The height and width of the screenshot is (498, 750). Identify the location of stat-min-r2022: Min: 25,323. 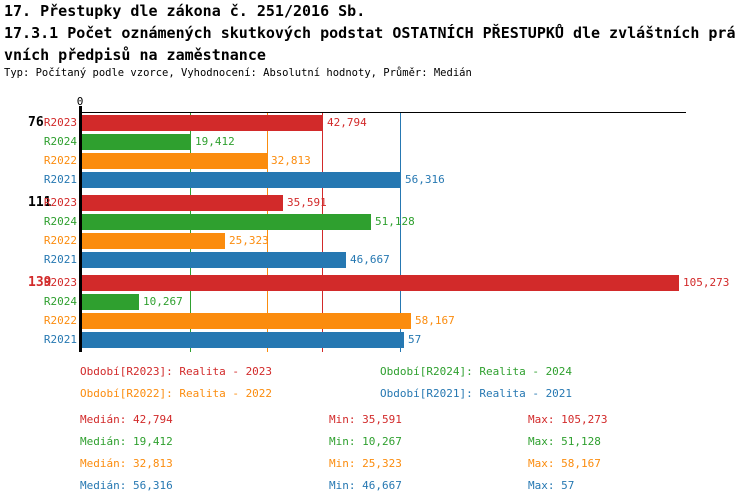
(365, 463).